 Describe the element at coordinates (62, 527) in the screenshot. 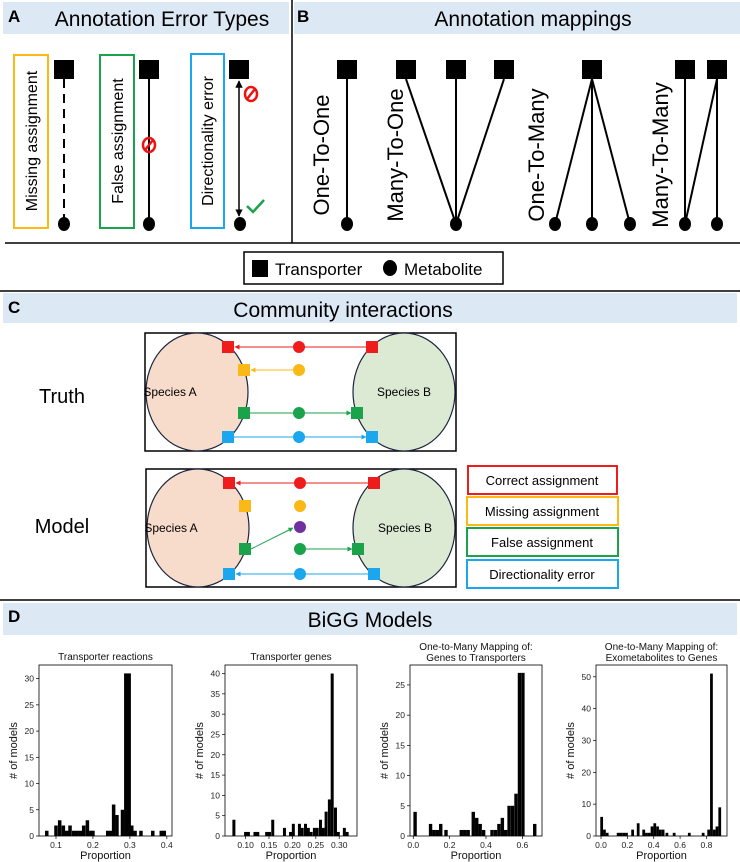

I see `model-label: Model` at that location.